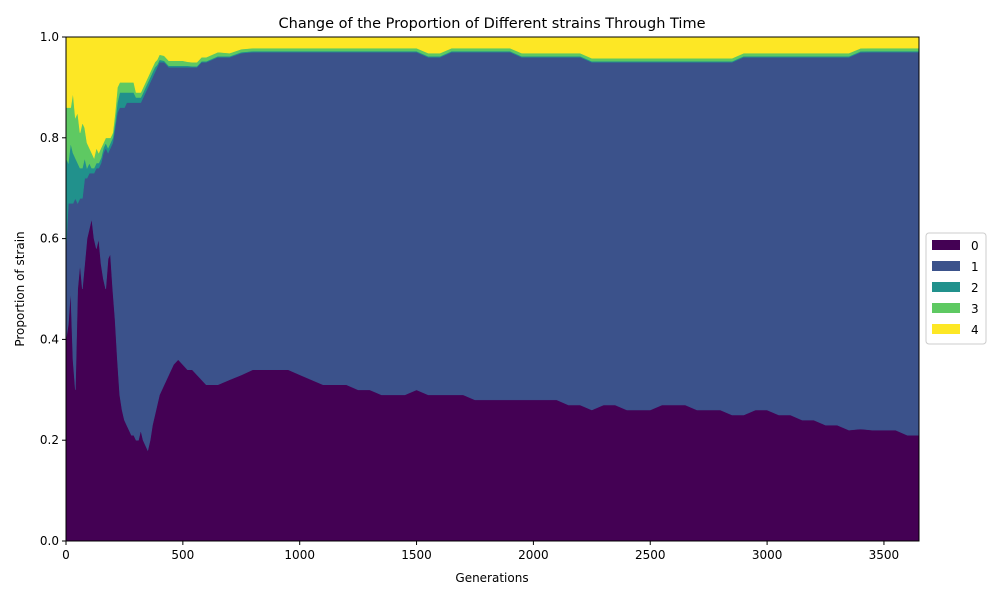  I want to click on legend-label-1: 1, so click(975, 267).